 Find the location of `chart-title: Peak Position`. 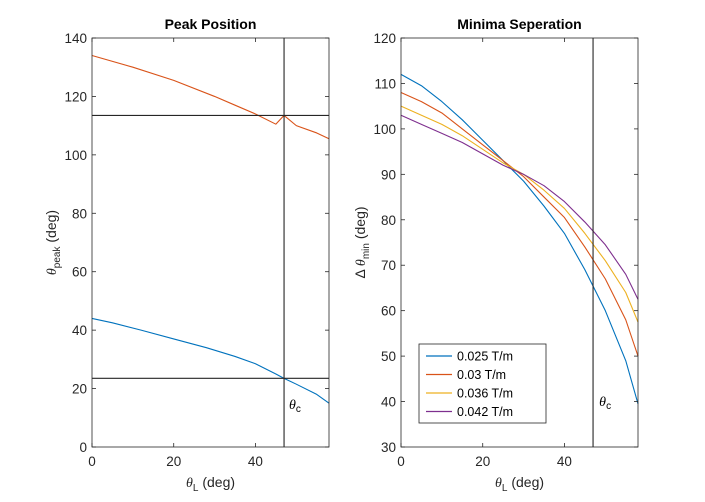

chart-title: Peak Position is located at coordinates (211, 24).